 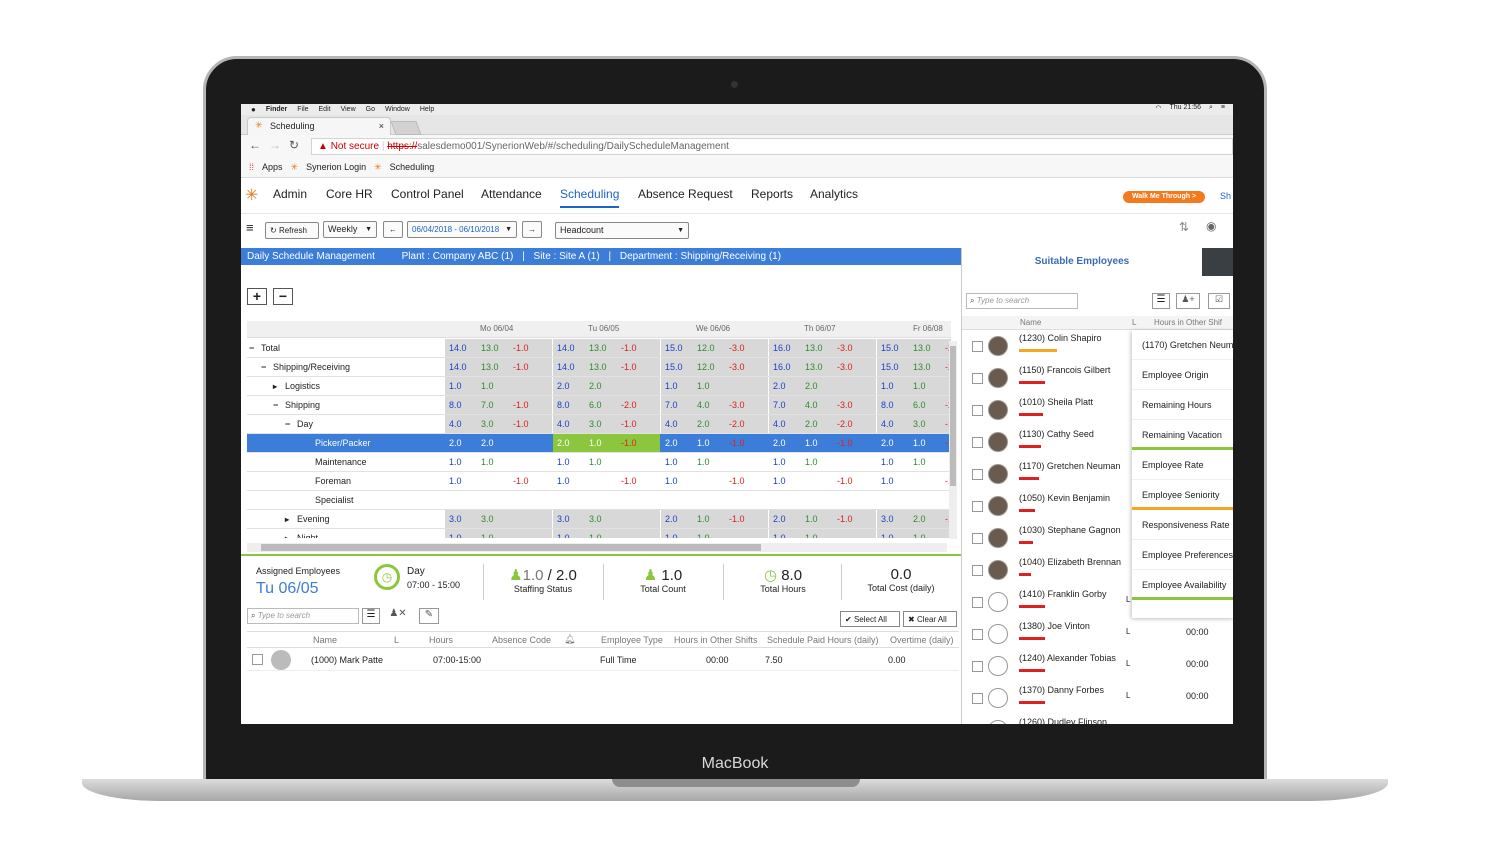 I want to click on day-cell: 3.0 3.0, so click(x=498, y=519).